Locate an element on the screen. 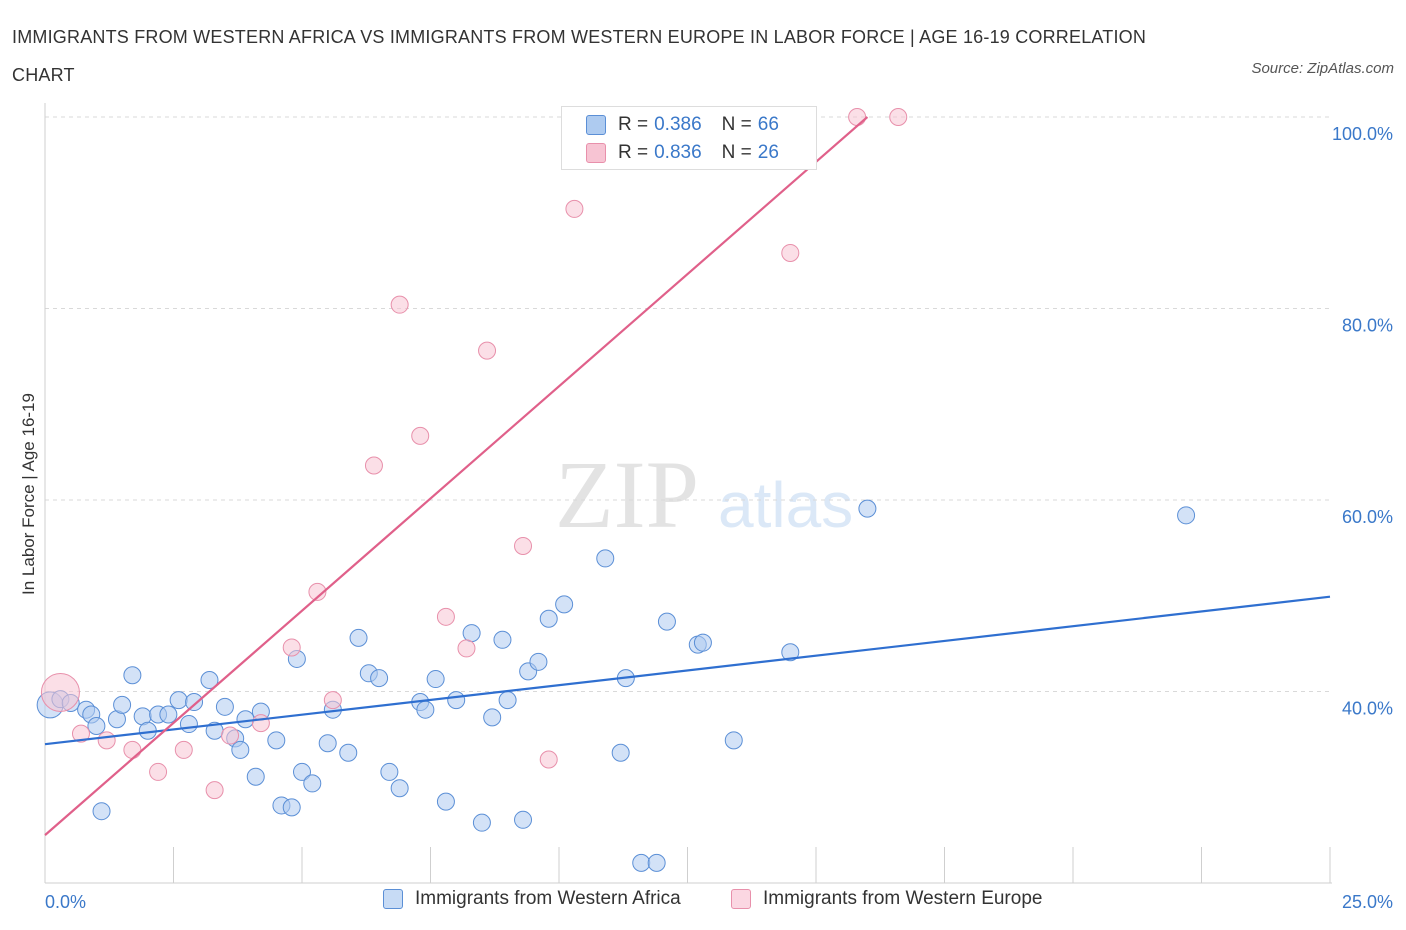 The height and width of the screenshot is (930, 1406). legend-label: Immigrants from Western Africa is located at coordinates (548, 898).